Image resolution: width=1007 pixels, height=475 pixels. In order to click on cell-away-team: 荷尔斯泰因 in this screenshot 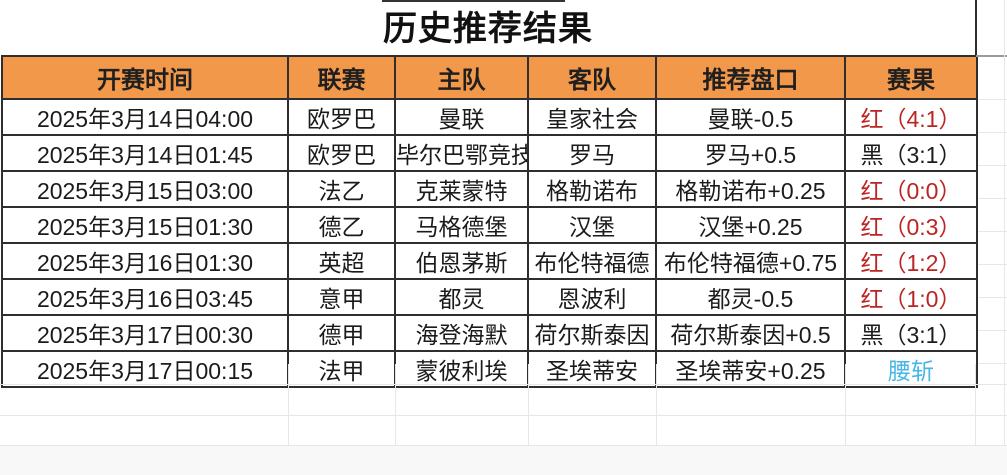, I will do `click(592, 333)`.